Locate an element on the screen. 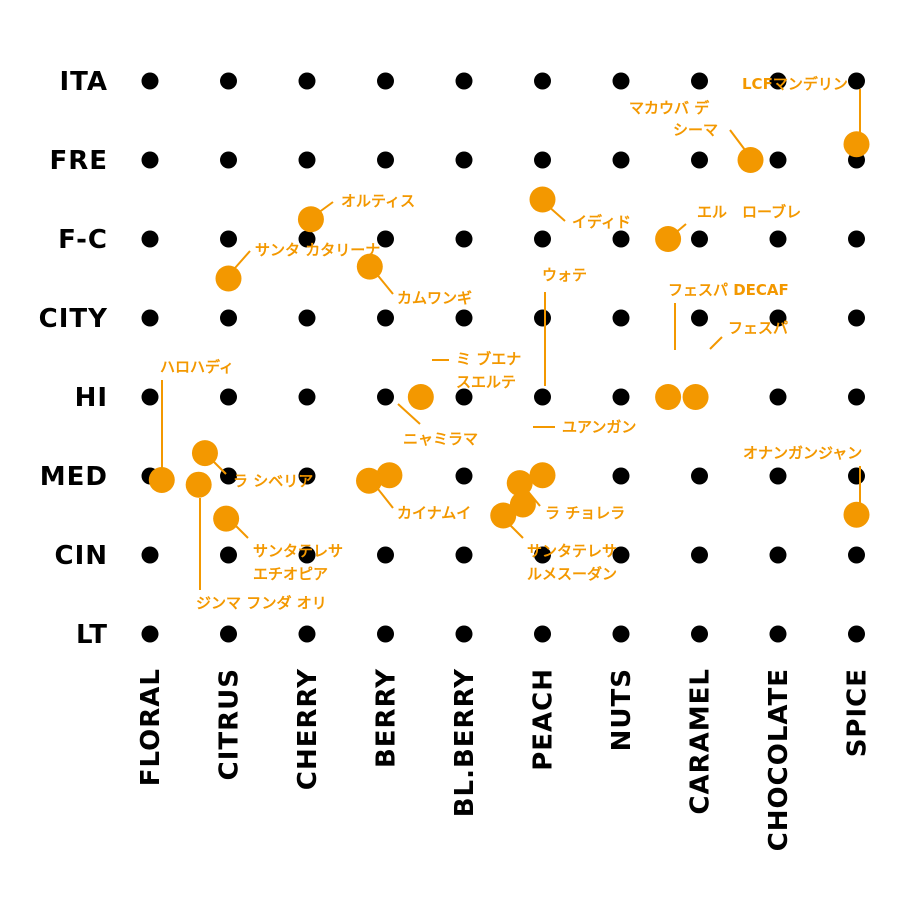 This screenshot has height=920, width=920. flavor-label: CITRUS is located at coordinates (230, 724).